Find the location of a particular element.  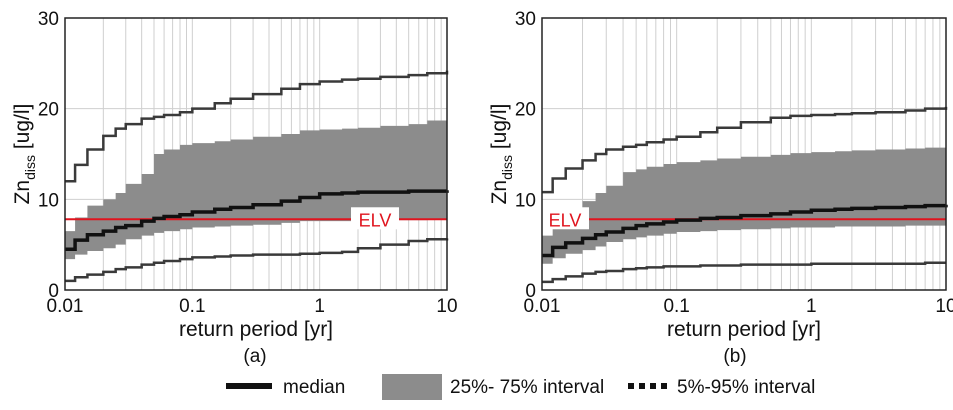

panel-a-elv-label-bg is located at coordinates (375, 218).